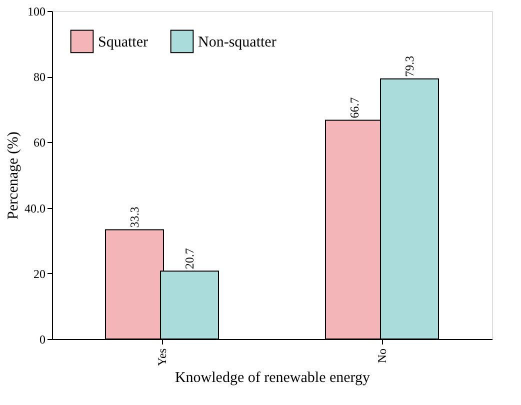  What do you see at coordinates (123, 42) in the screenshot?
I see `legend-label: Squatter` at bounding box center [123, 42].